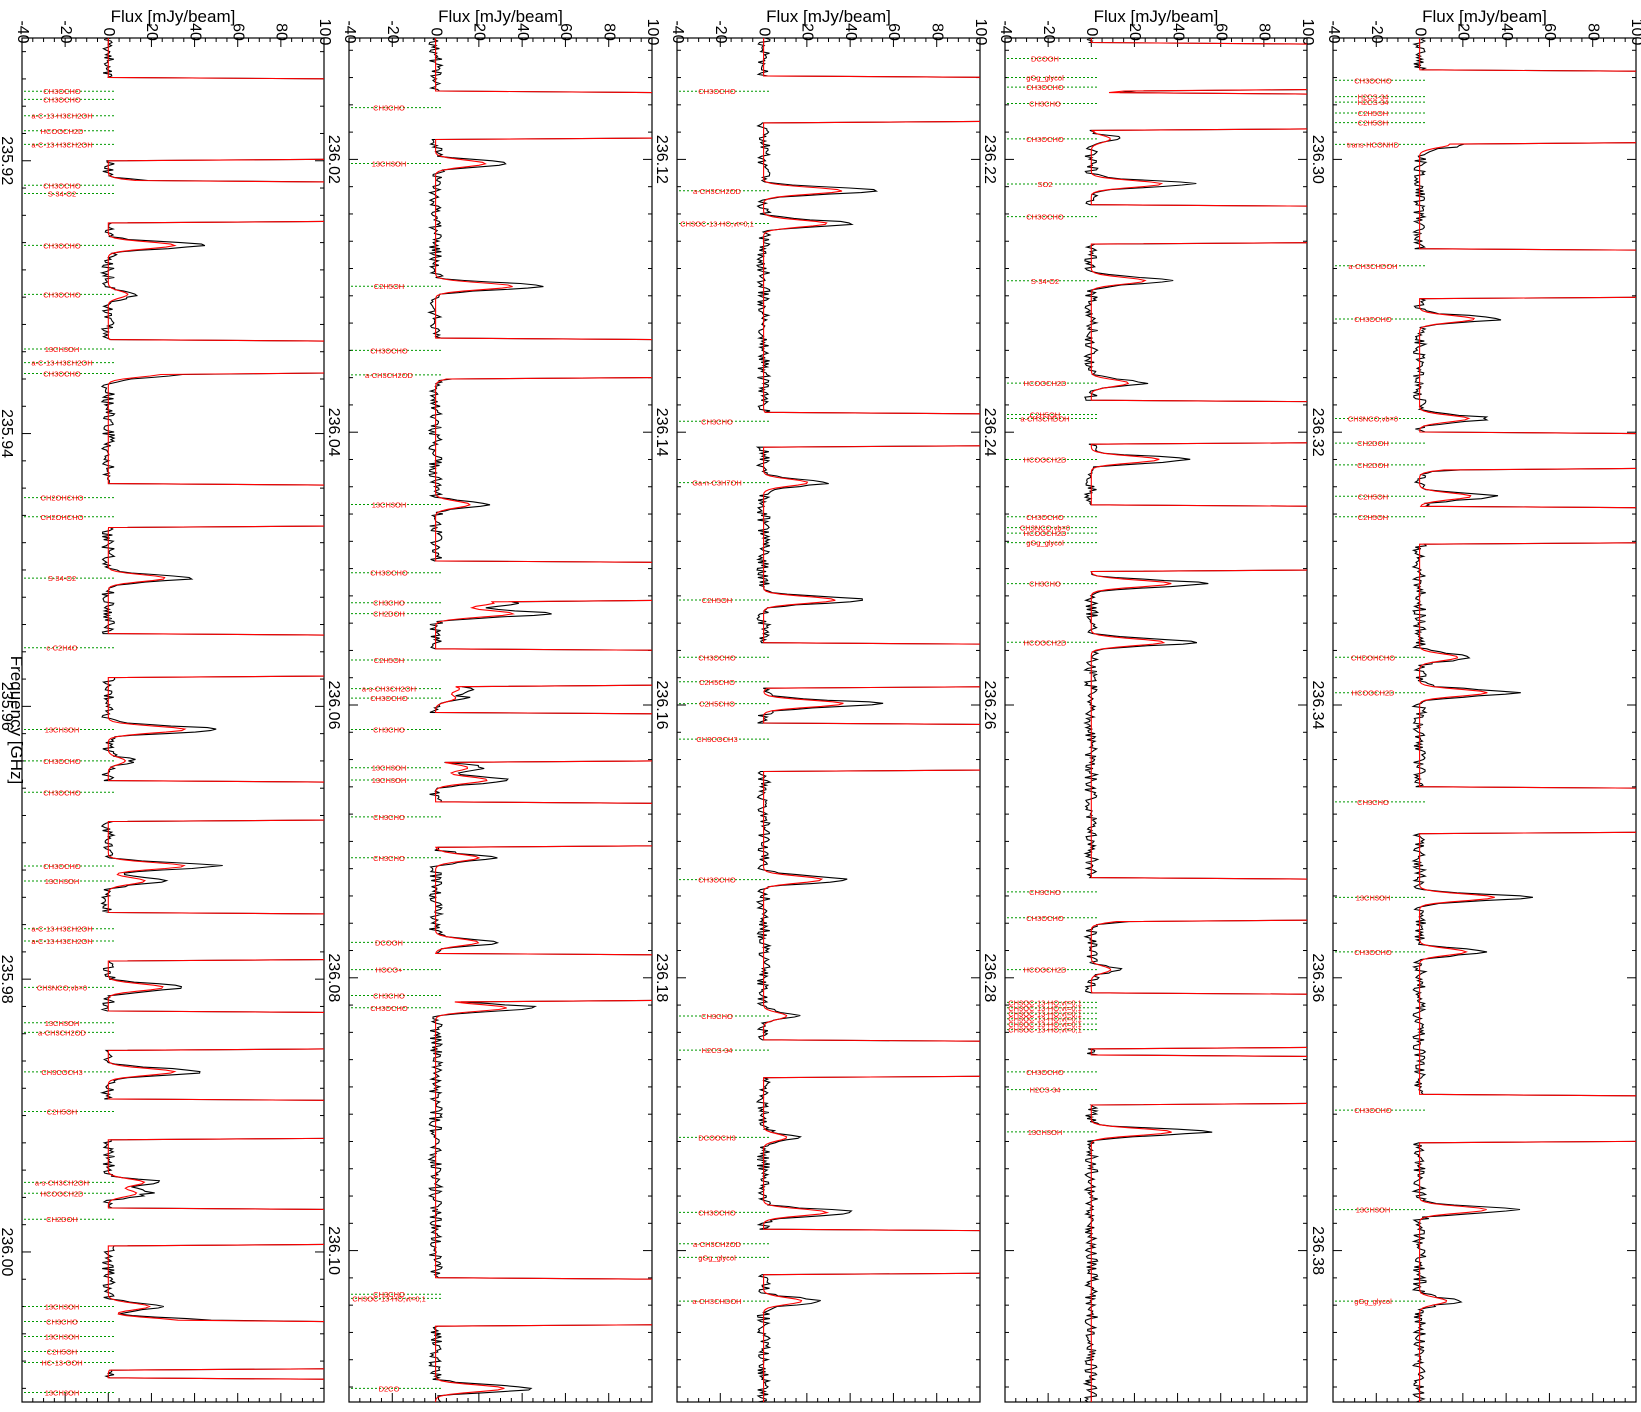 This screenshot has width=1641, height=1412. Describe the element at coordinates (989, 432) in the screenshot. I see `freq-tick-label: 236.24` at that location.